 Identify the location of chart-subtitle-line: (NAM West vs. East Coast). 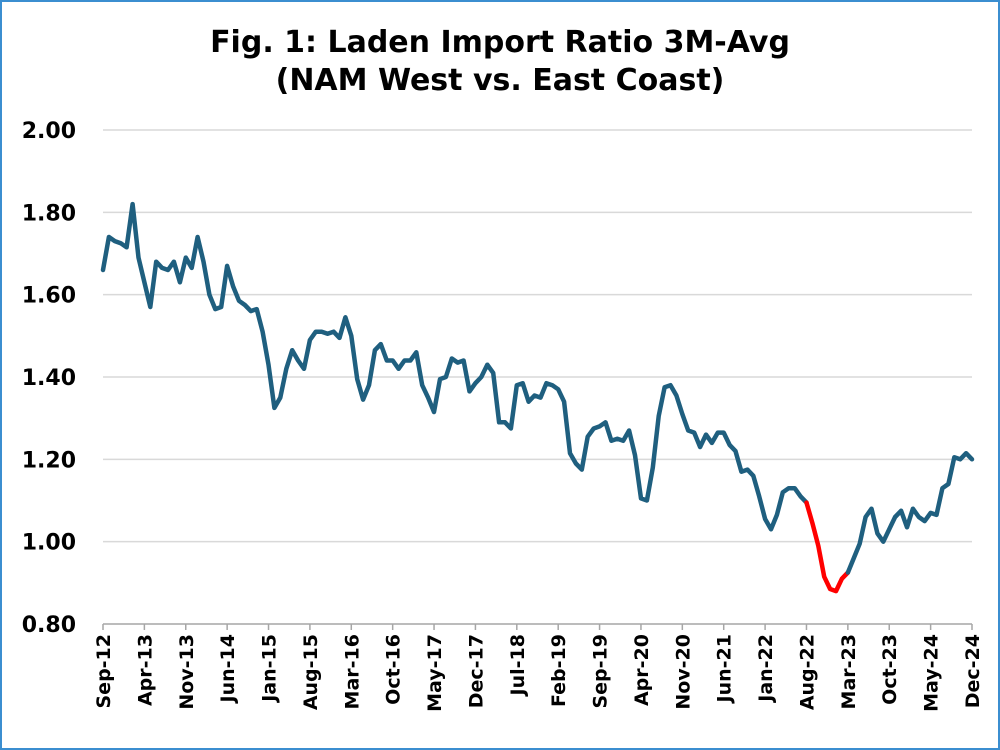
(500, 80).